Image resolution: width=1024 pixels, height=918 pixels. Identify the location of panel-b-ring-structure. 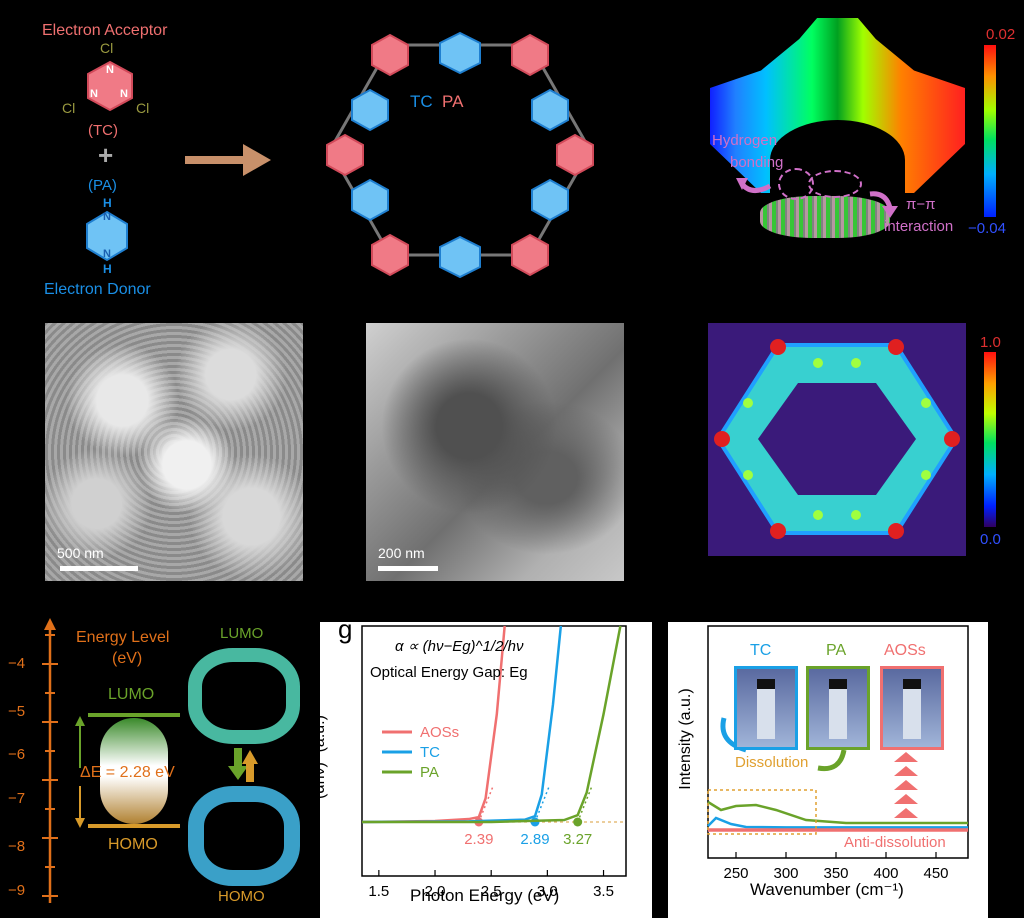
(460, 155).